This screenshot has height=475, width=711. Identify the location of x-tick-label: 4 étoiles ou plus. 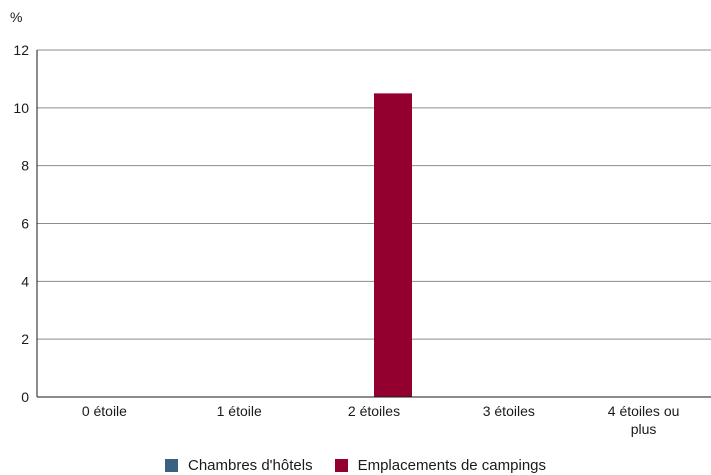
(644, 420).